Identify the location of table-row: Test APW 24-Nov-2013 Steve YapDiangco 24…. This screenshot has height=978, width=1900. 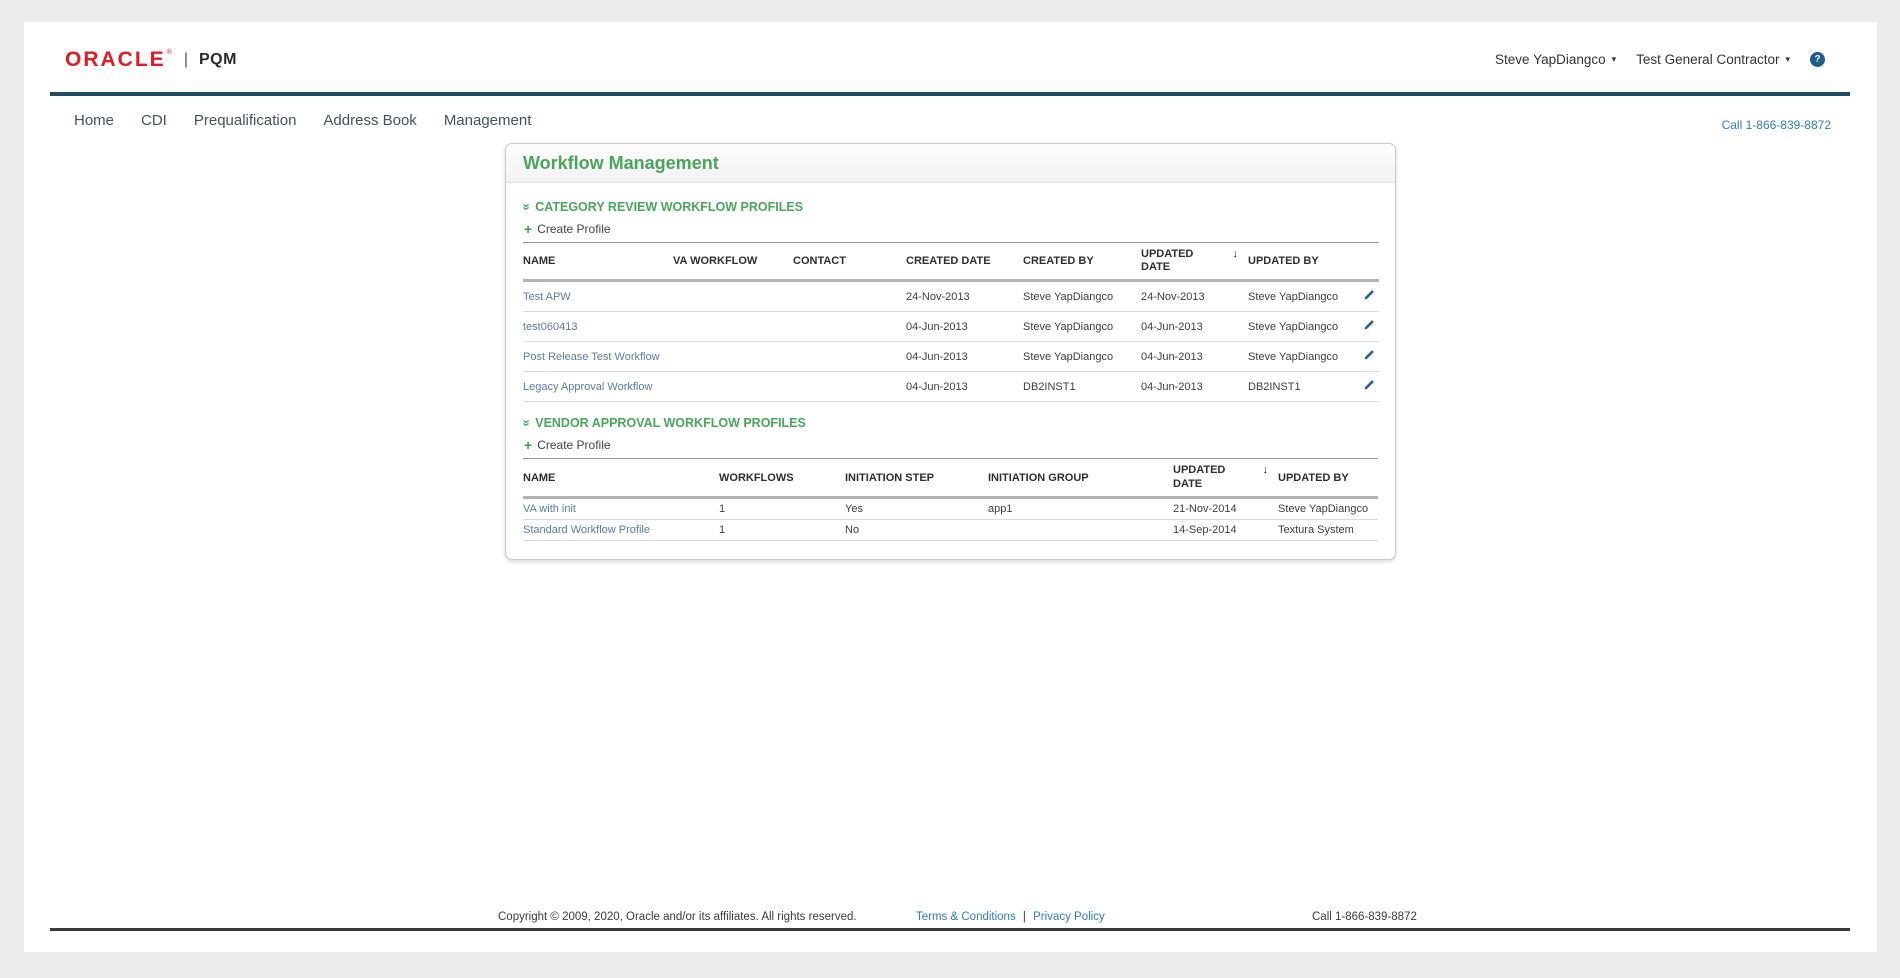
(951, 296).